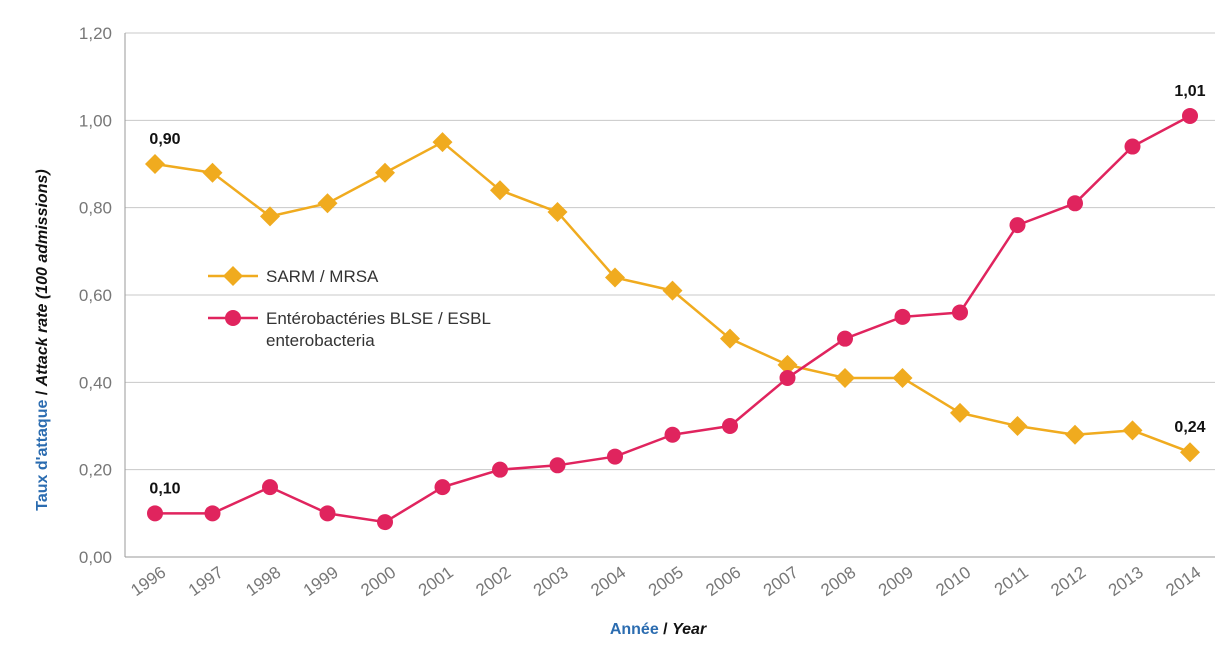  What do you see at coordinates (378, 581) in the screenshot?
I see `x-tick-label: 2000` at bounding box center [378, 581].